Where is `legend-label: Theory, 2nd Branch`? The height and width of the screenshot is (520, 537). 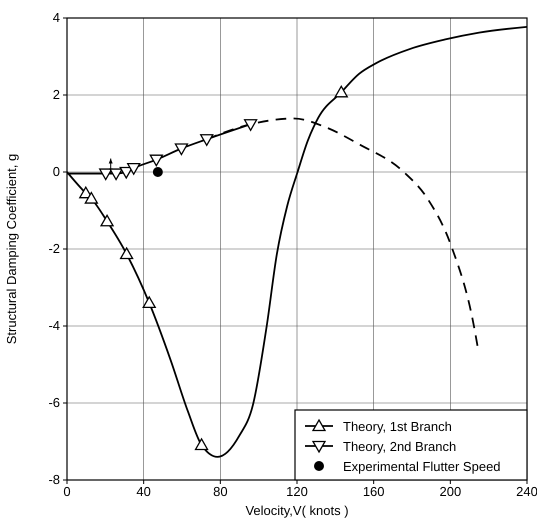
legend-label: Theory, 2nd Branch is located at coordinates (399, 446).